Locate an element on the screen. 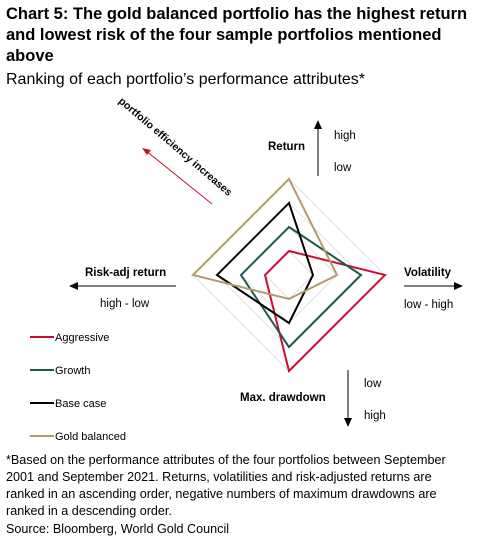 Image resolution: width=477 pixels, height=542 pixels. series-aggressive is located at coordinates (325, 311).